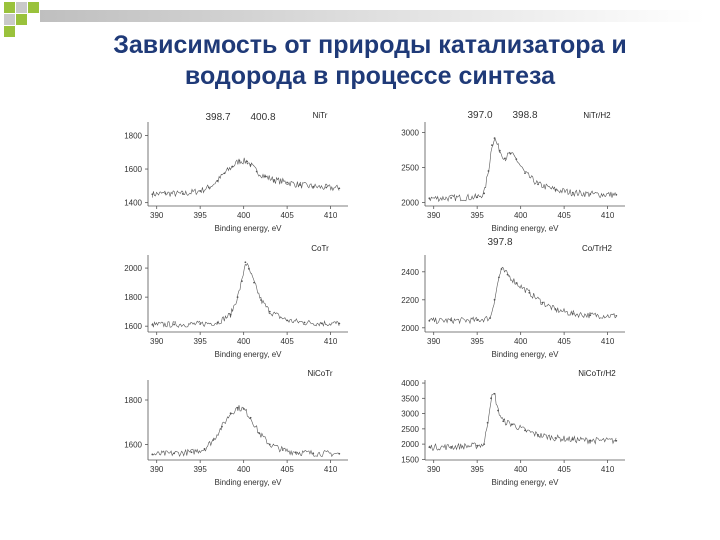 This screenshot has height=540, width=720. What do you see at coordinates (479, 115) in the screenshot?
I see `peak-annotation: 397.0` at bounding box center [479, 115].